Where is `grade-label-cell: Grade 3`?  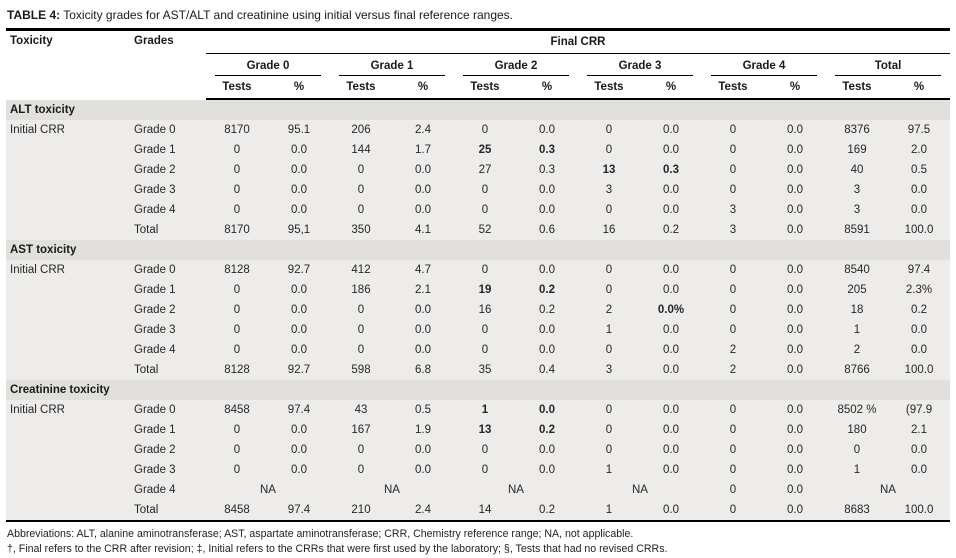
grade-label-cell: Grade 3 is located at coordinates (168, 470).